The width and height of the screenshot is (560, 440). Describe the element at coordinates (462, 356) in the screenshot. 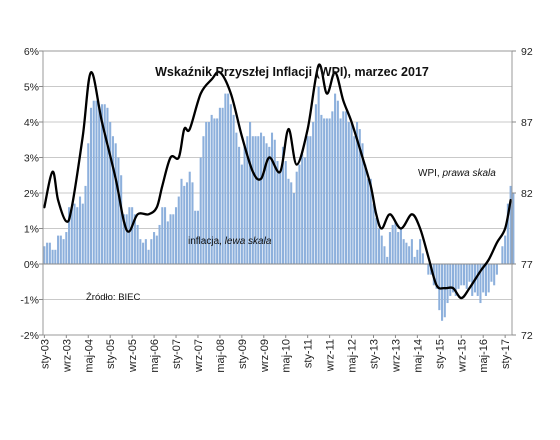

I see `x-tick-label: wrz-15` at that location.